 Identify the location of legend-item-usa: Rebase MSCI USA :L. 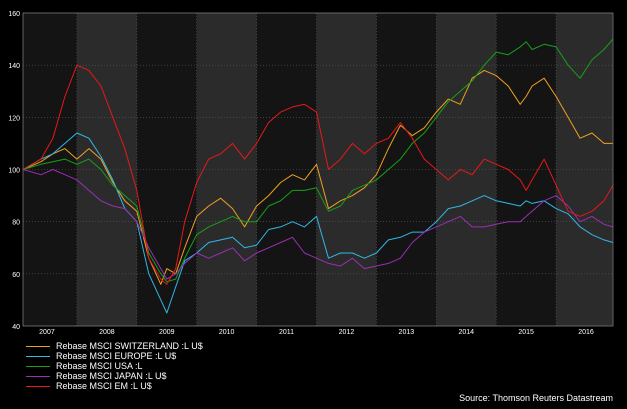
(114, 366).